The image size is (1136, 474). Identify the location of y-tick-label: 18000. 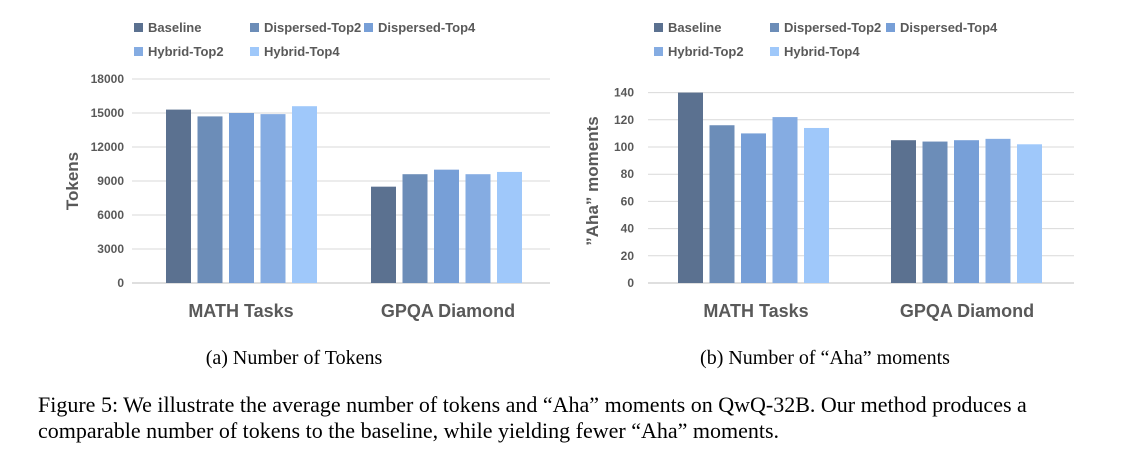
(108, 79).